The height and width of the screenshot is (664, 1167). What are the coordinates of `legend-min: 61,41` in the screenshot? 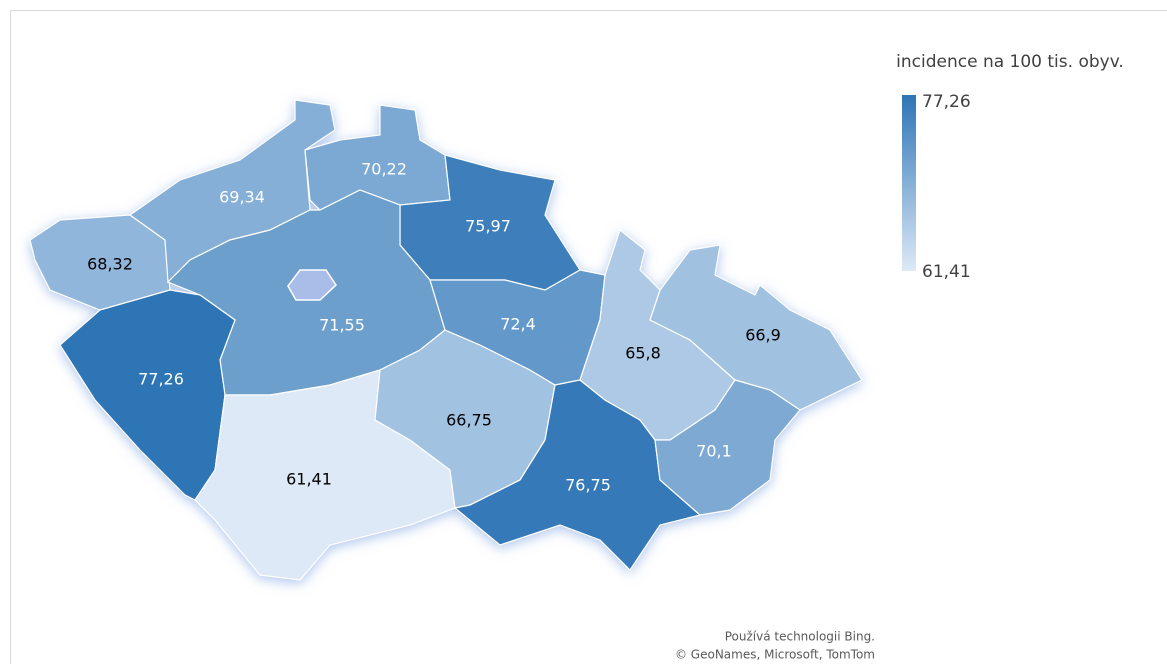 It's located at (946, 272).